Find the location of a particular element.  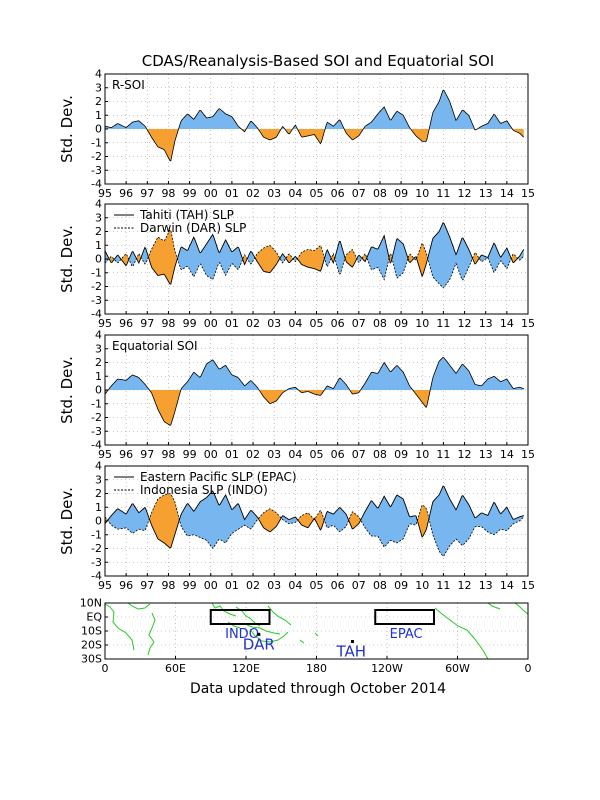

series-line-dashed is located at coordinates (314, 525).